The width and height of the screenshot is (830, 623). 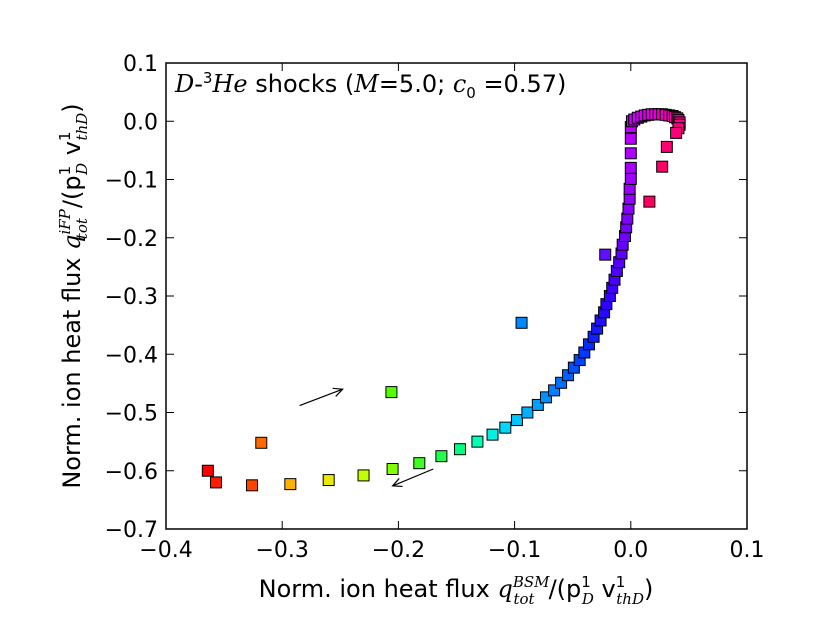 What do you see at coordinates (370, 85) in the screenshot?
I see `chart-annotation: D-3He shocks (M=5.0; c0 =0.57)` at bounding box center [370, 85].